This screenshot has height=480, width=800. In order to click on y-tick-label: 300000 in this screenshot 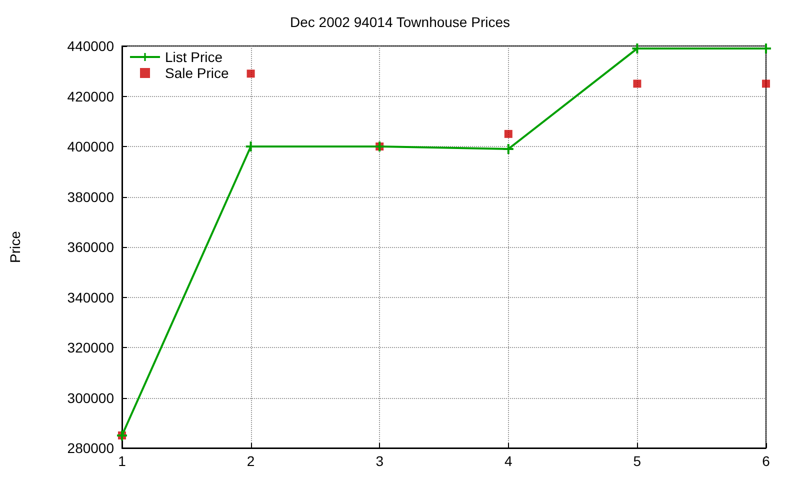, I will do `click(90, 398)`.